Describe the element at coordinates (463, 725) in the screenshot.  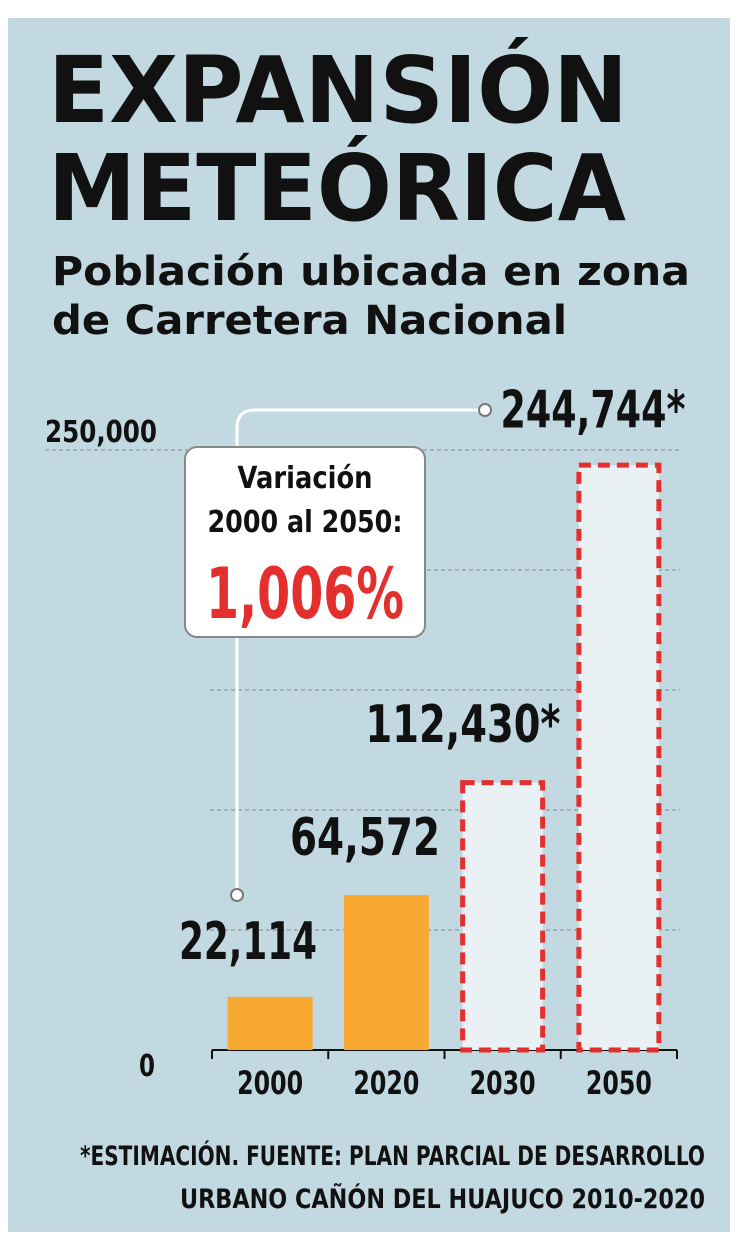
I see `value-label: 112,430*` at that location.